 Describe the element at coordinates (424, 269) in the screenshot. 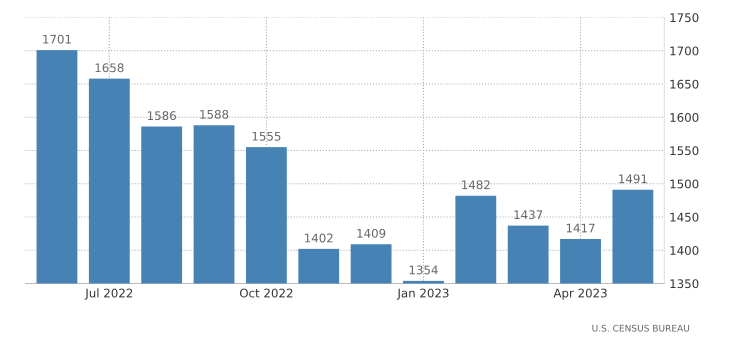

I see `data-label: 1354` at that location.